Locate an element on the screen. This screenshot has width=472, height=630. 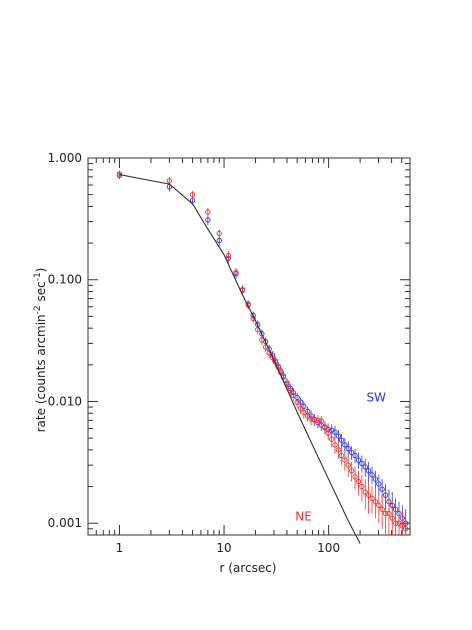
x-tick-label: 100 is located at coordinates (328, 548).